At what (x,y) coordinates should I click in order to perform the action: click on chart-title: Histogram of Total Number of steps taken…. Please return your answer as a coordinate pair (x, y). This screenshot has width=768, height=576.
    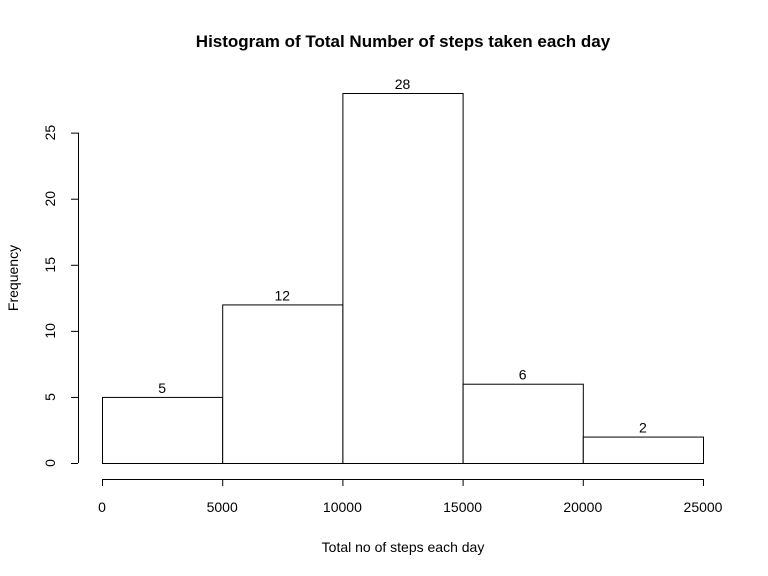
    Looking at the image, I should click on (403, 41).